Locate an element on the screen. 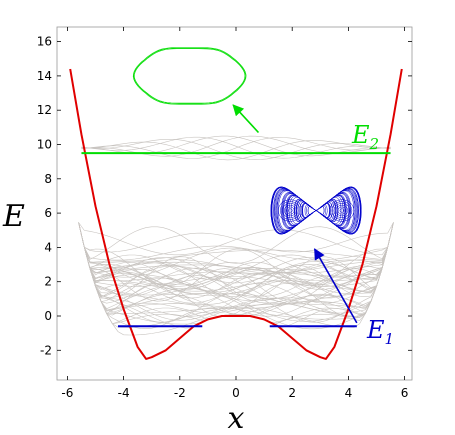 The width and height of the screenshot is (455, 435). y-tick-label: 8 is located at coordinates (48, 179).